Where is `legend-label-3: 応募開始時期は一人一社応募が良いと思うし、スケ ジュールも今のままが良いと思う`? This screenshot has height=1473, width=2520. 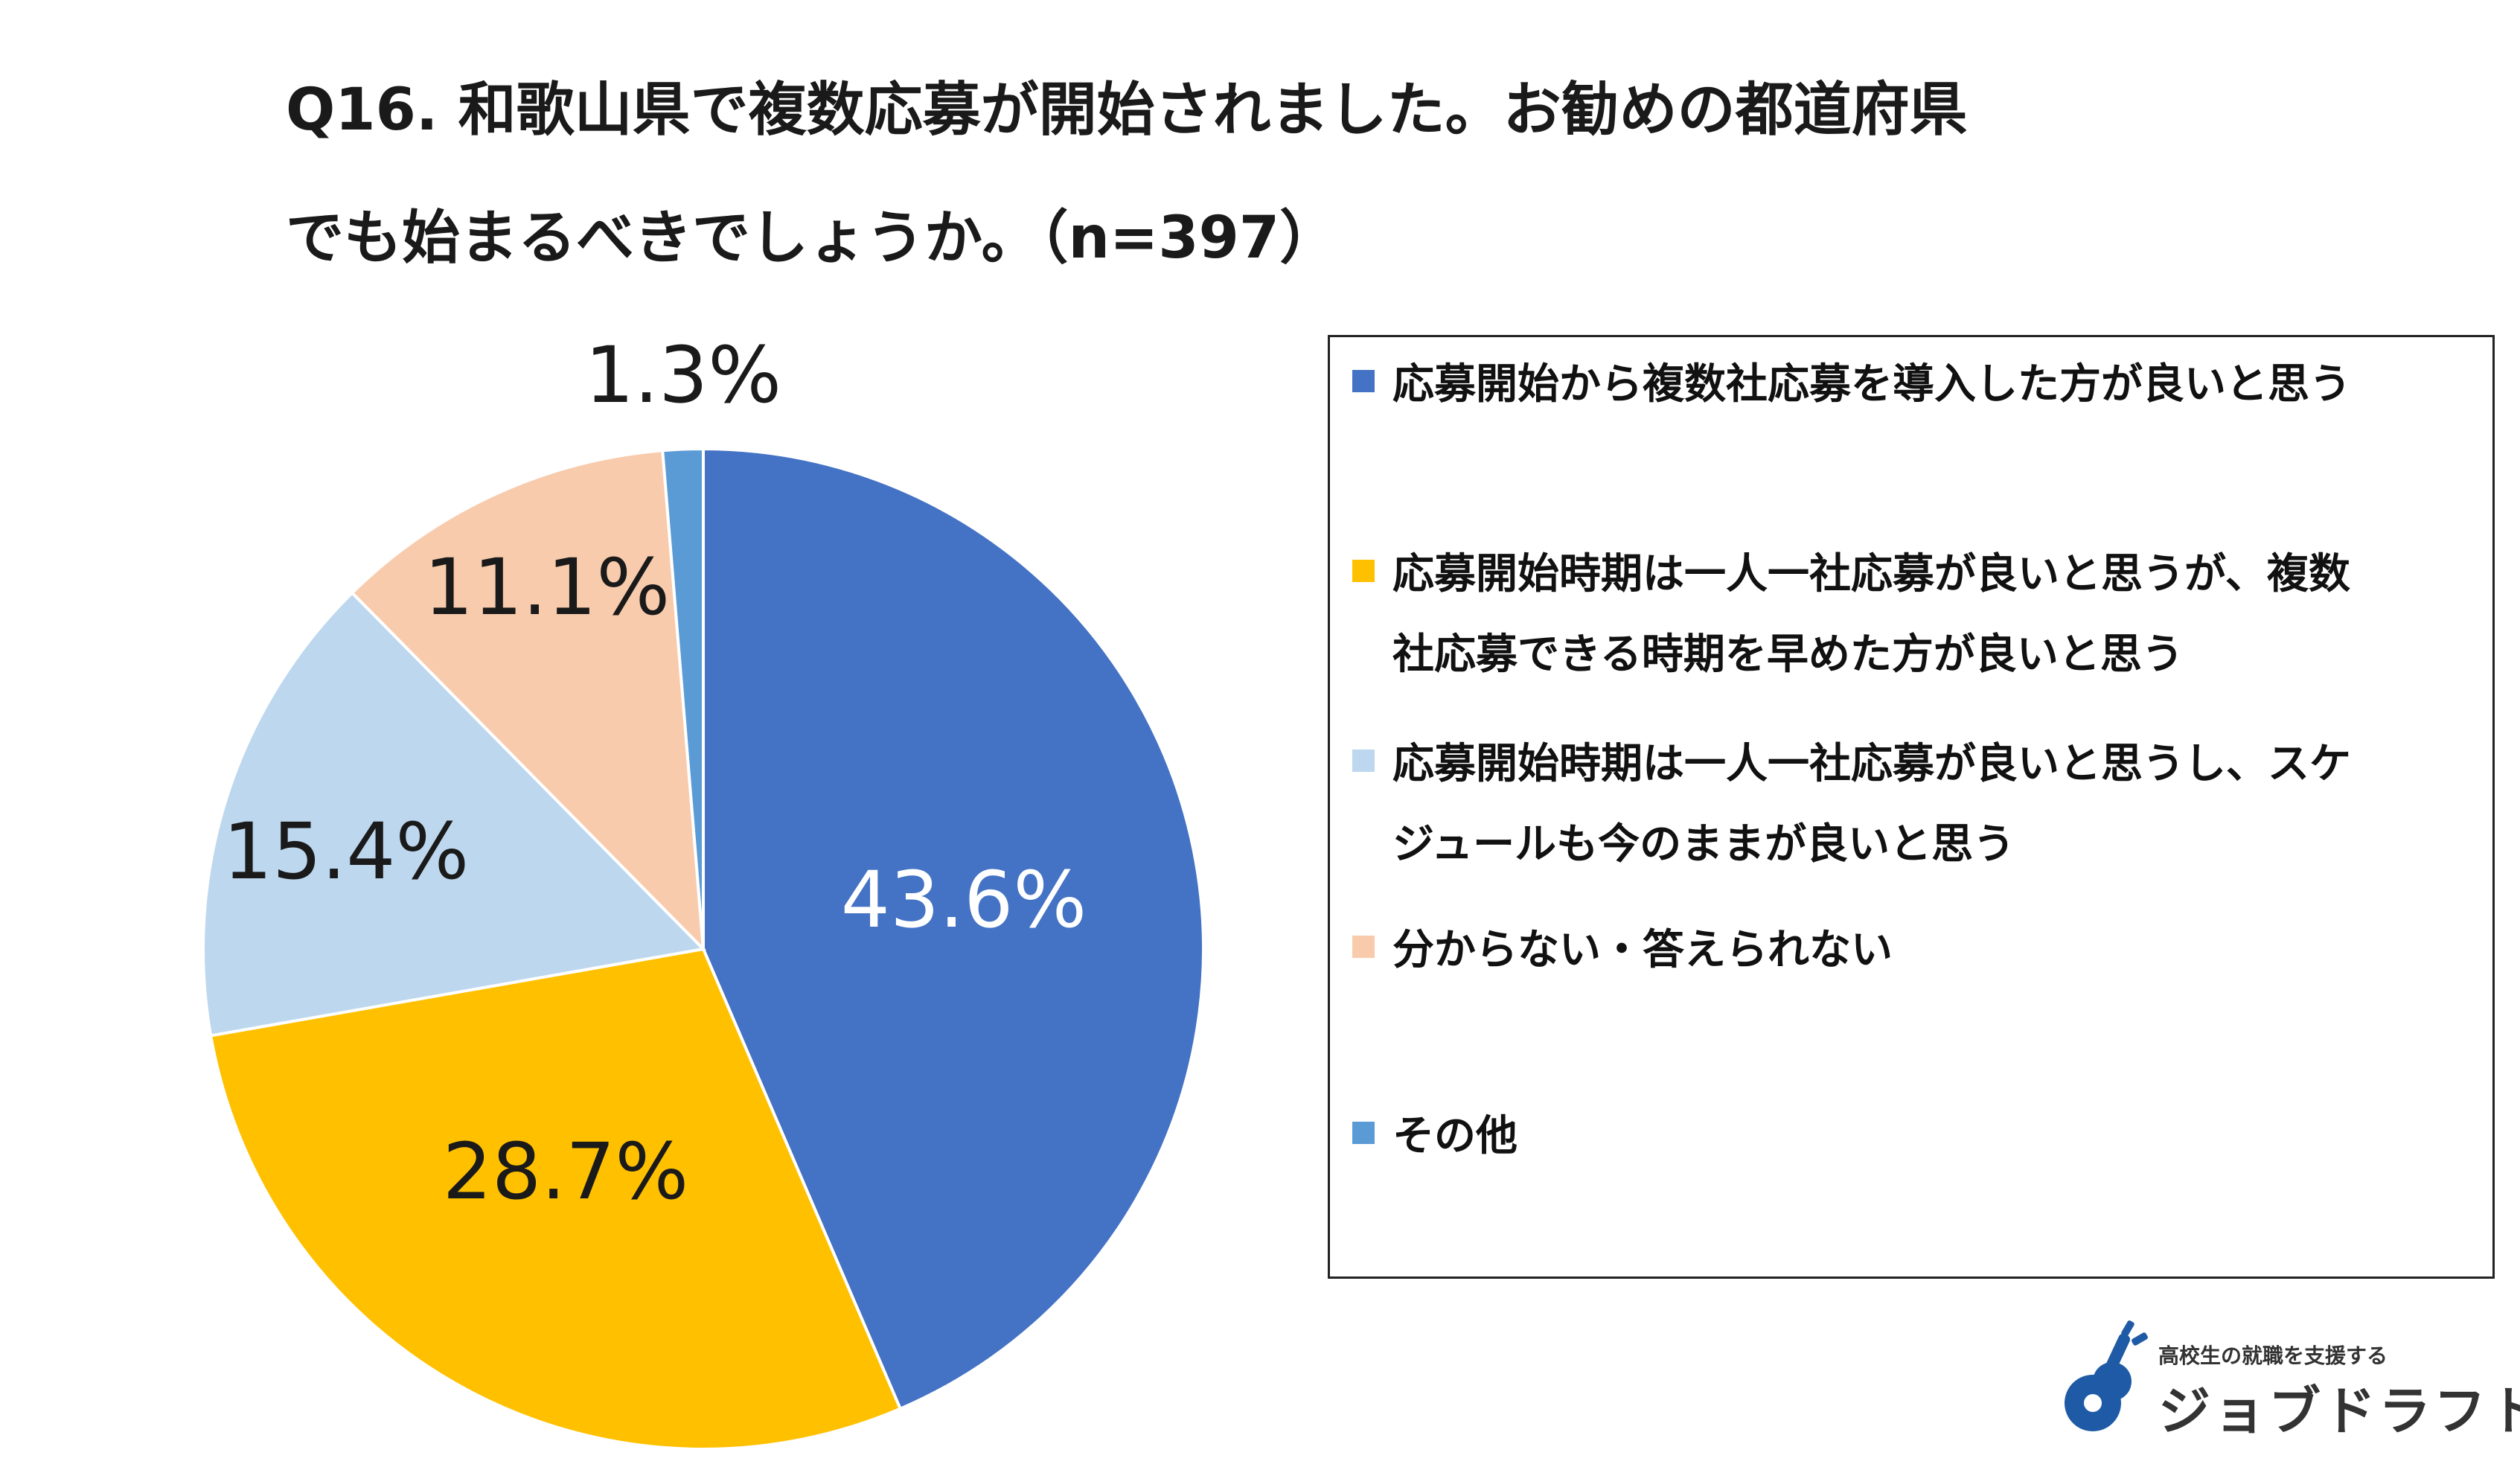 legend-label-3: 応募開始時期は一人一社応募が良いと思うし、スケ ジュールも今のままが良いと思う is located at coordinates (1910, 804).